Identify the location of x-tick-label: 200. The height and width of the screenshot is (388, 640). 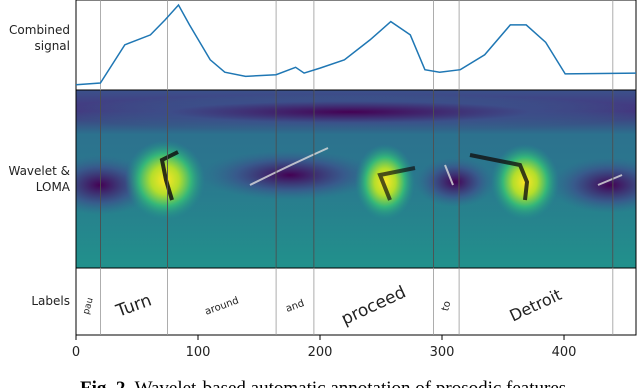
(320, 352).